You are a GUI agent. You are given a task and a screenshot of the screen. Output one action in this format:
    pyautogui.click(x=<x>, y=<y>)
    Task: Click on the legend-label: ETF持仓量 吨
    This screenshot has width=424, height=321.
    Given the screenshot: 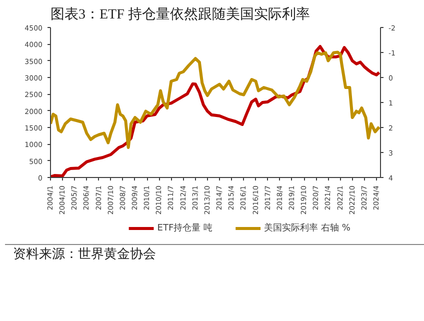 What is the action you would take?
    pyautogui.click(x=185, y=228)
    